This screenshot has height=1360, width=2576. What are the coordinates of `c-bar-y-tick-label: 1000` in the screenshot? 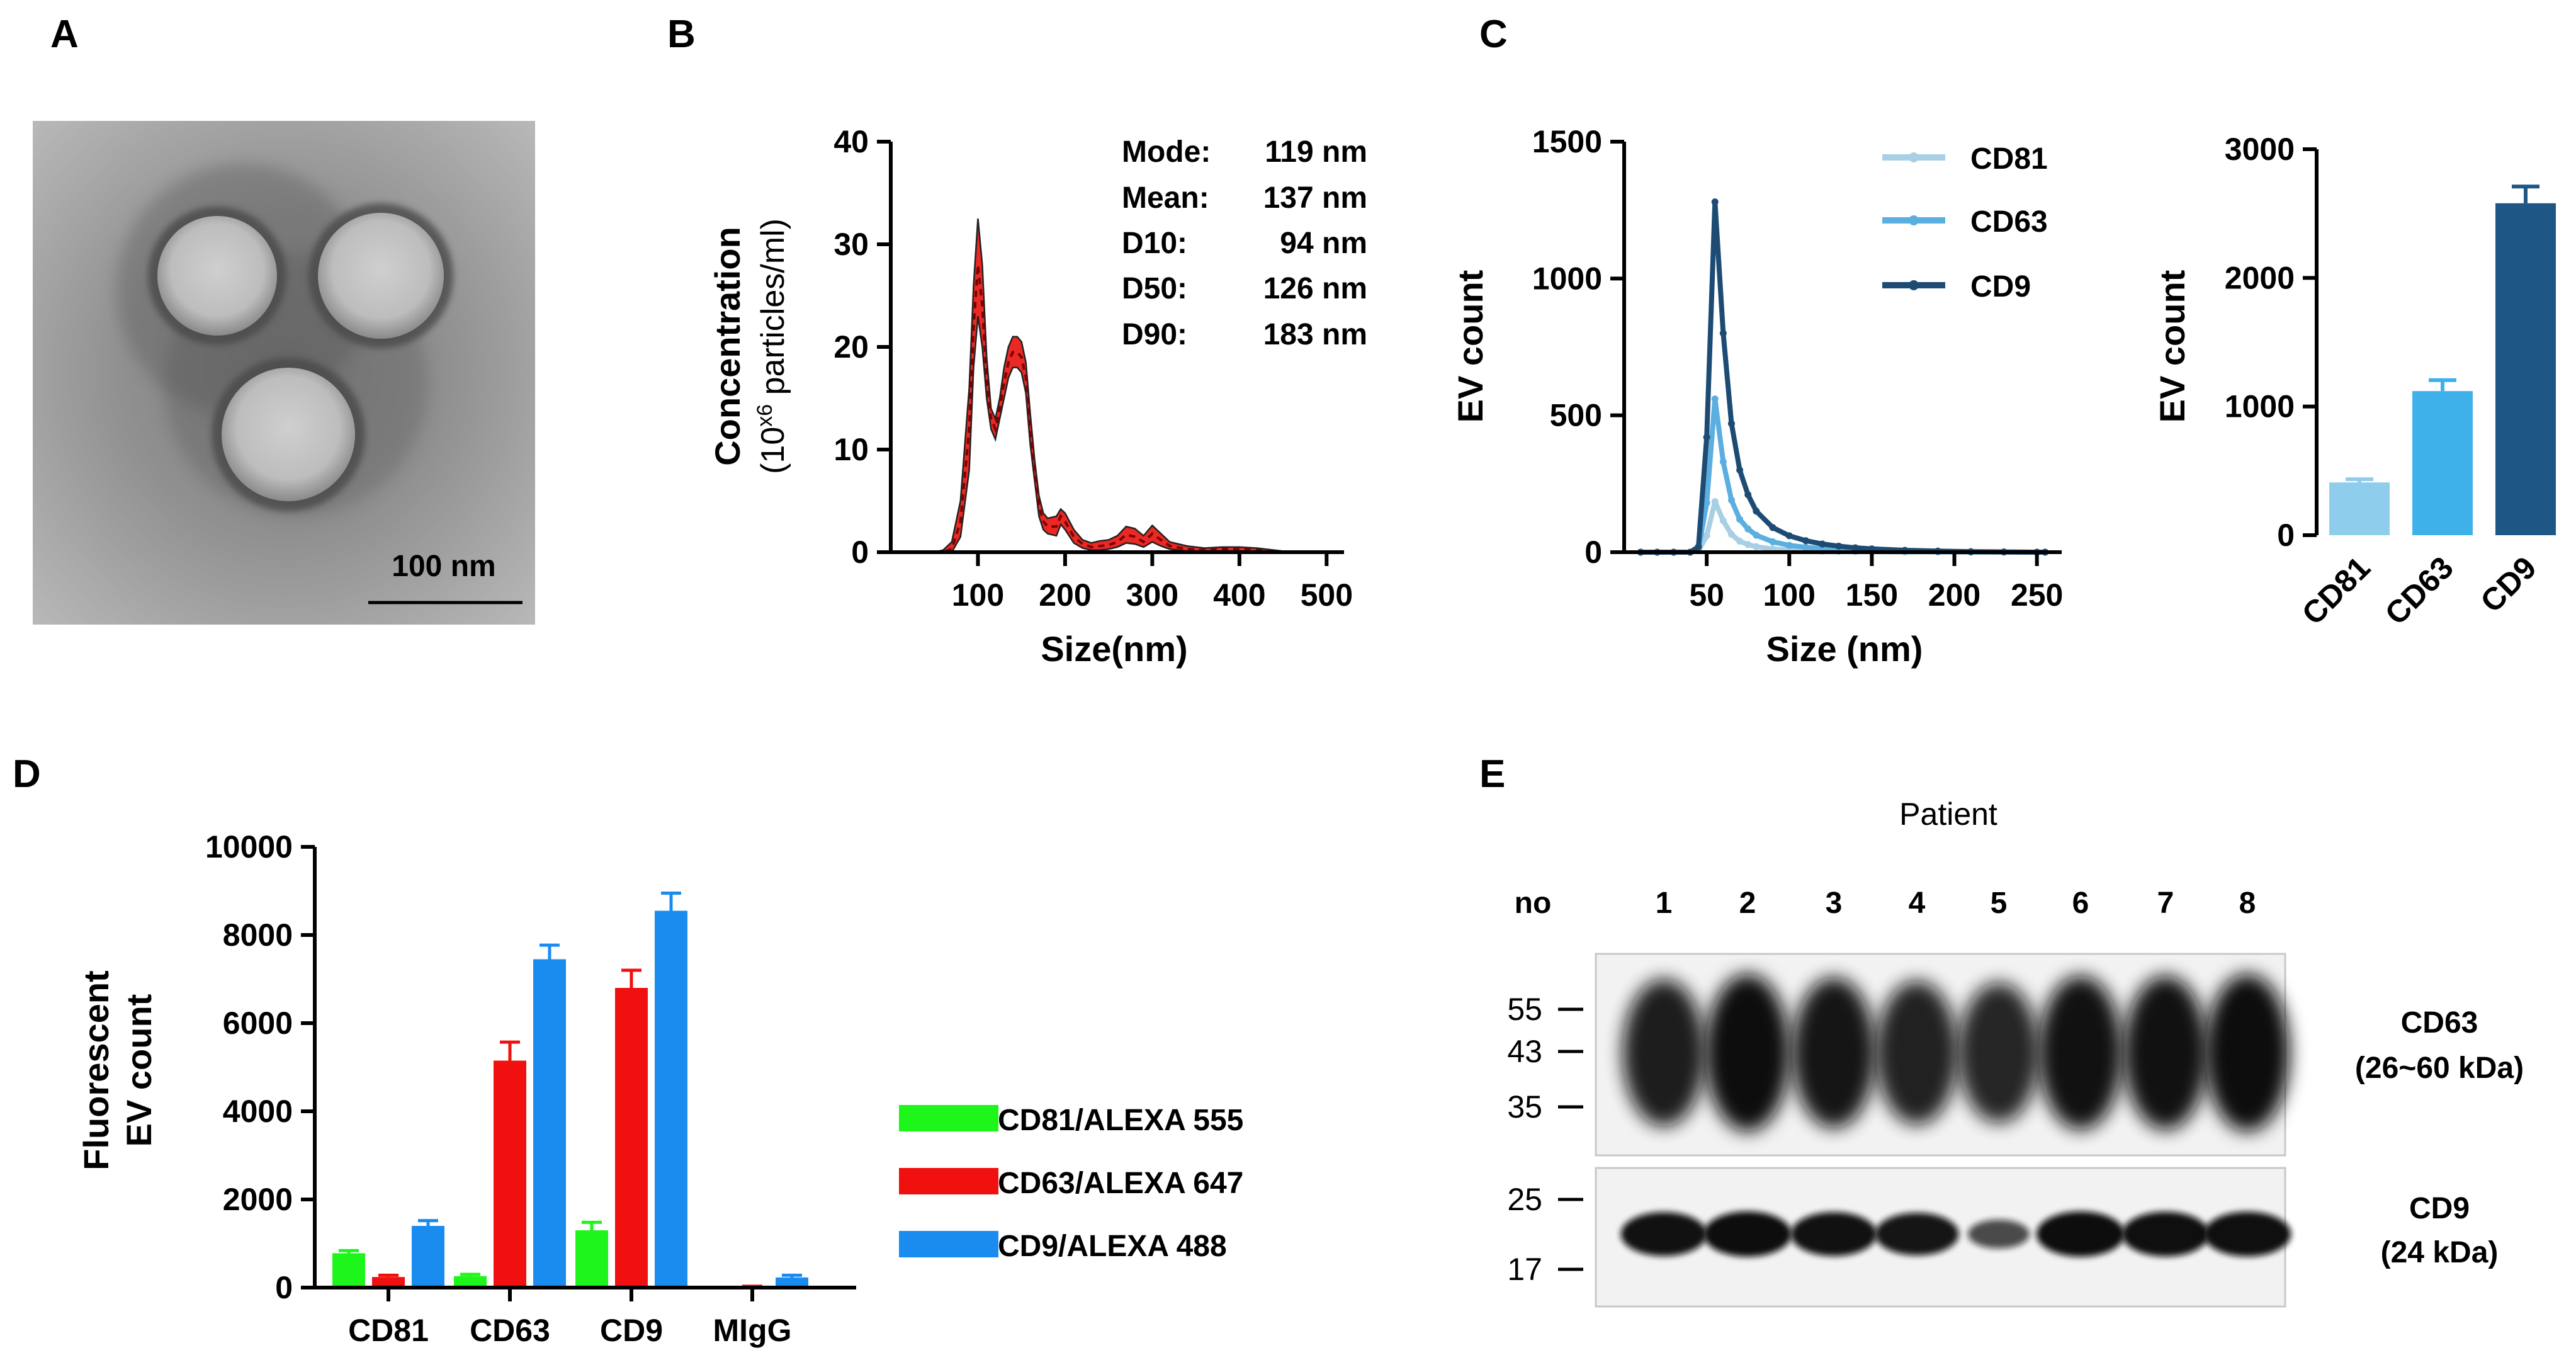 It's located at (2260, 406).